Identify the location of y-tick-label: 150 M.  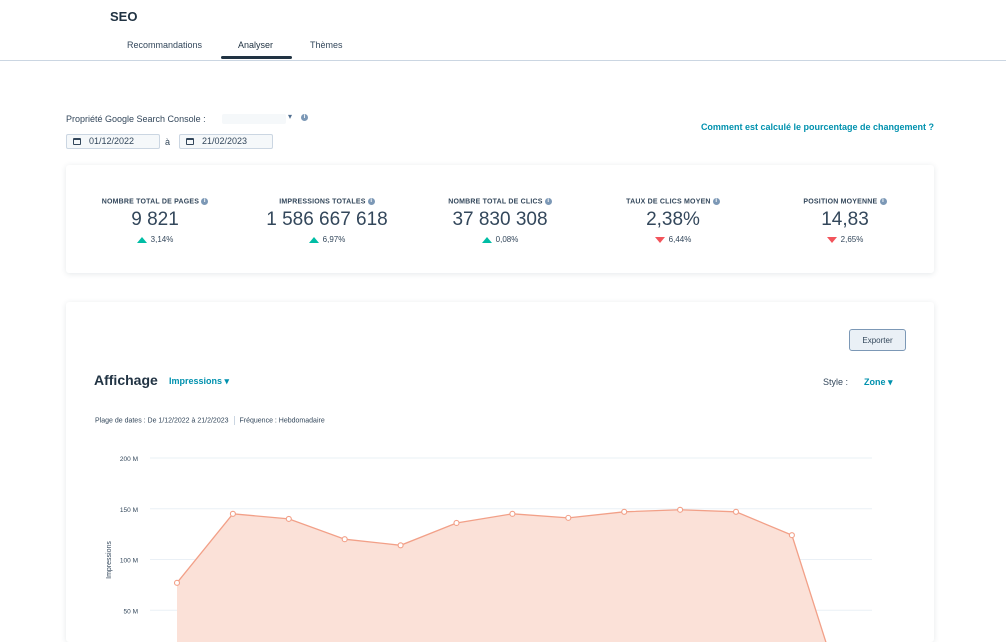
(129, 510).